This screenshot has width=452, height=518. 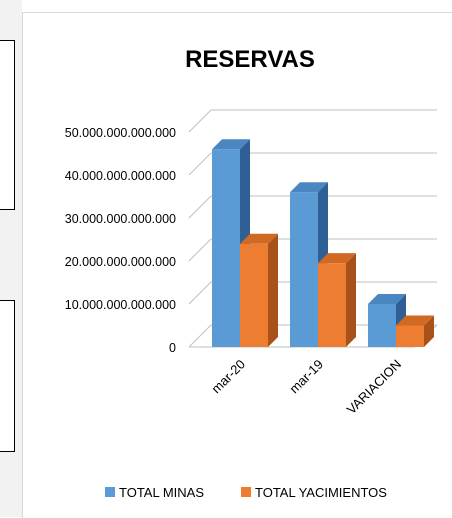 I want to click on y-tick-label: 10.000.000.000.000, so click(x=120, y=305).